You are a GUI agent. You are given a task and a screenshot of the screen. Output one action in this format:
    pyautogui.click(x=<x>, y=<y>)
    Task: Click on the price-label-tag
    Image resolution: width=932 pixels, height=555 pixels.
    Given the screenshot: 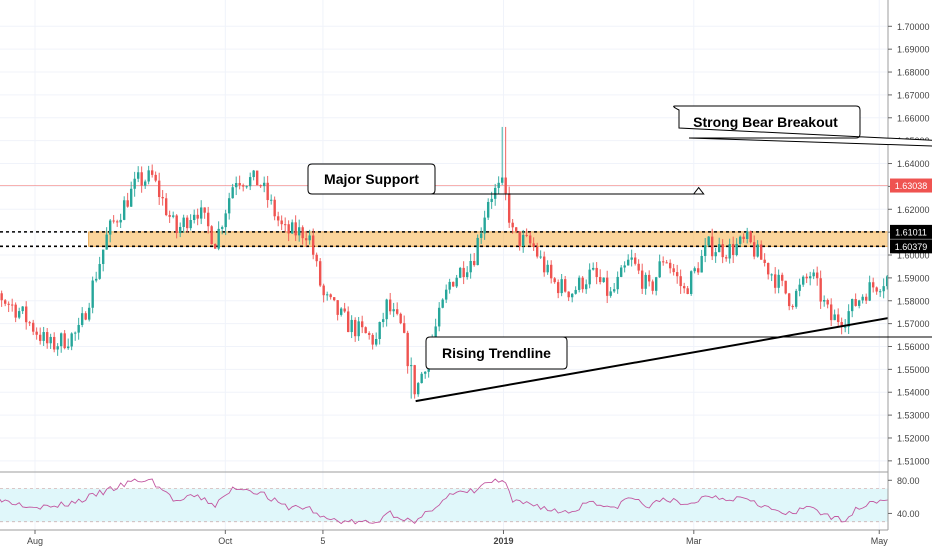 What is the action you would take?
    pyautogui.click(x=911, y=231)
    